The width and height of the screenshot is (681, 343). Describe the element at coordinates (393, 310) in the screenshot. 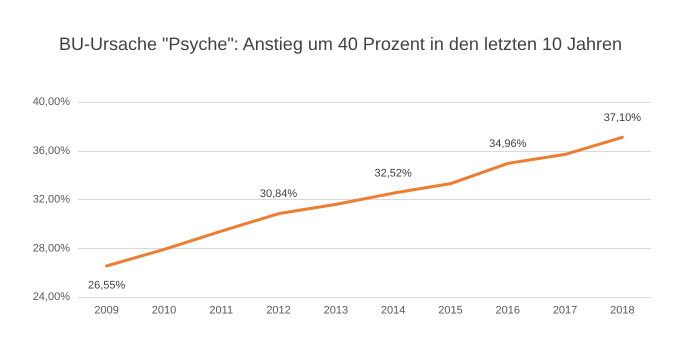

I see `x-tick-label: 2014` at that location.